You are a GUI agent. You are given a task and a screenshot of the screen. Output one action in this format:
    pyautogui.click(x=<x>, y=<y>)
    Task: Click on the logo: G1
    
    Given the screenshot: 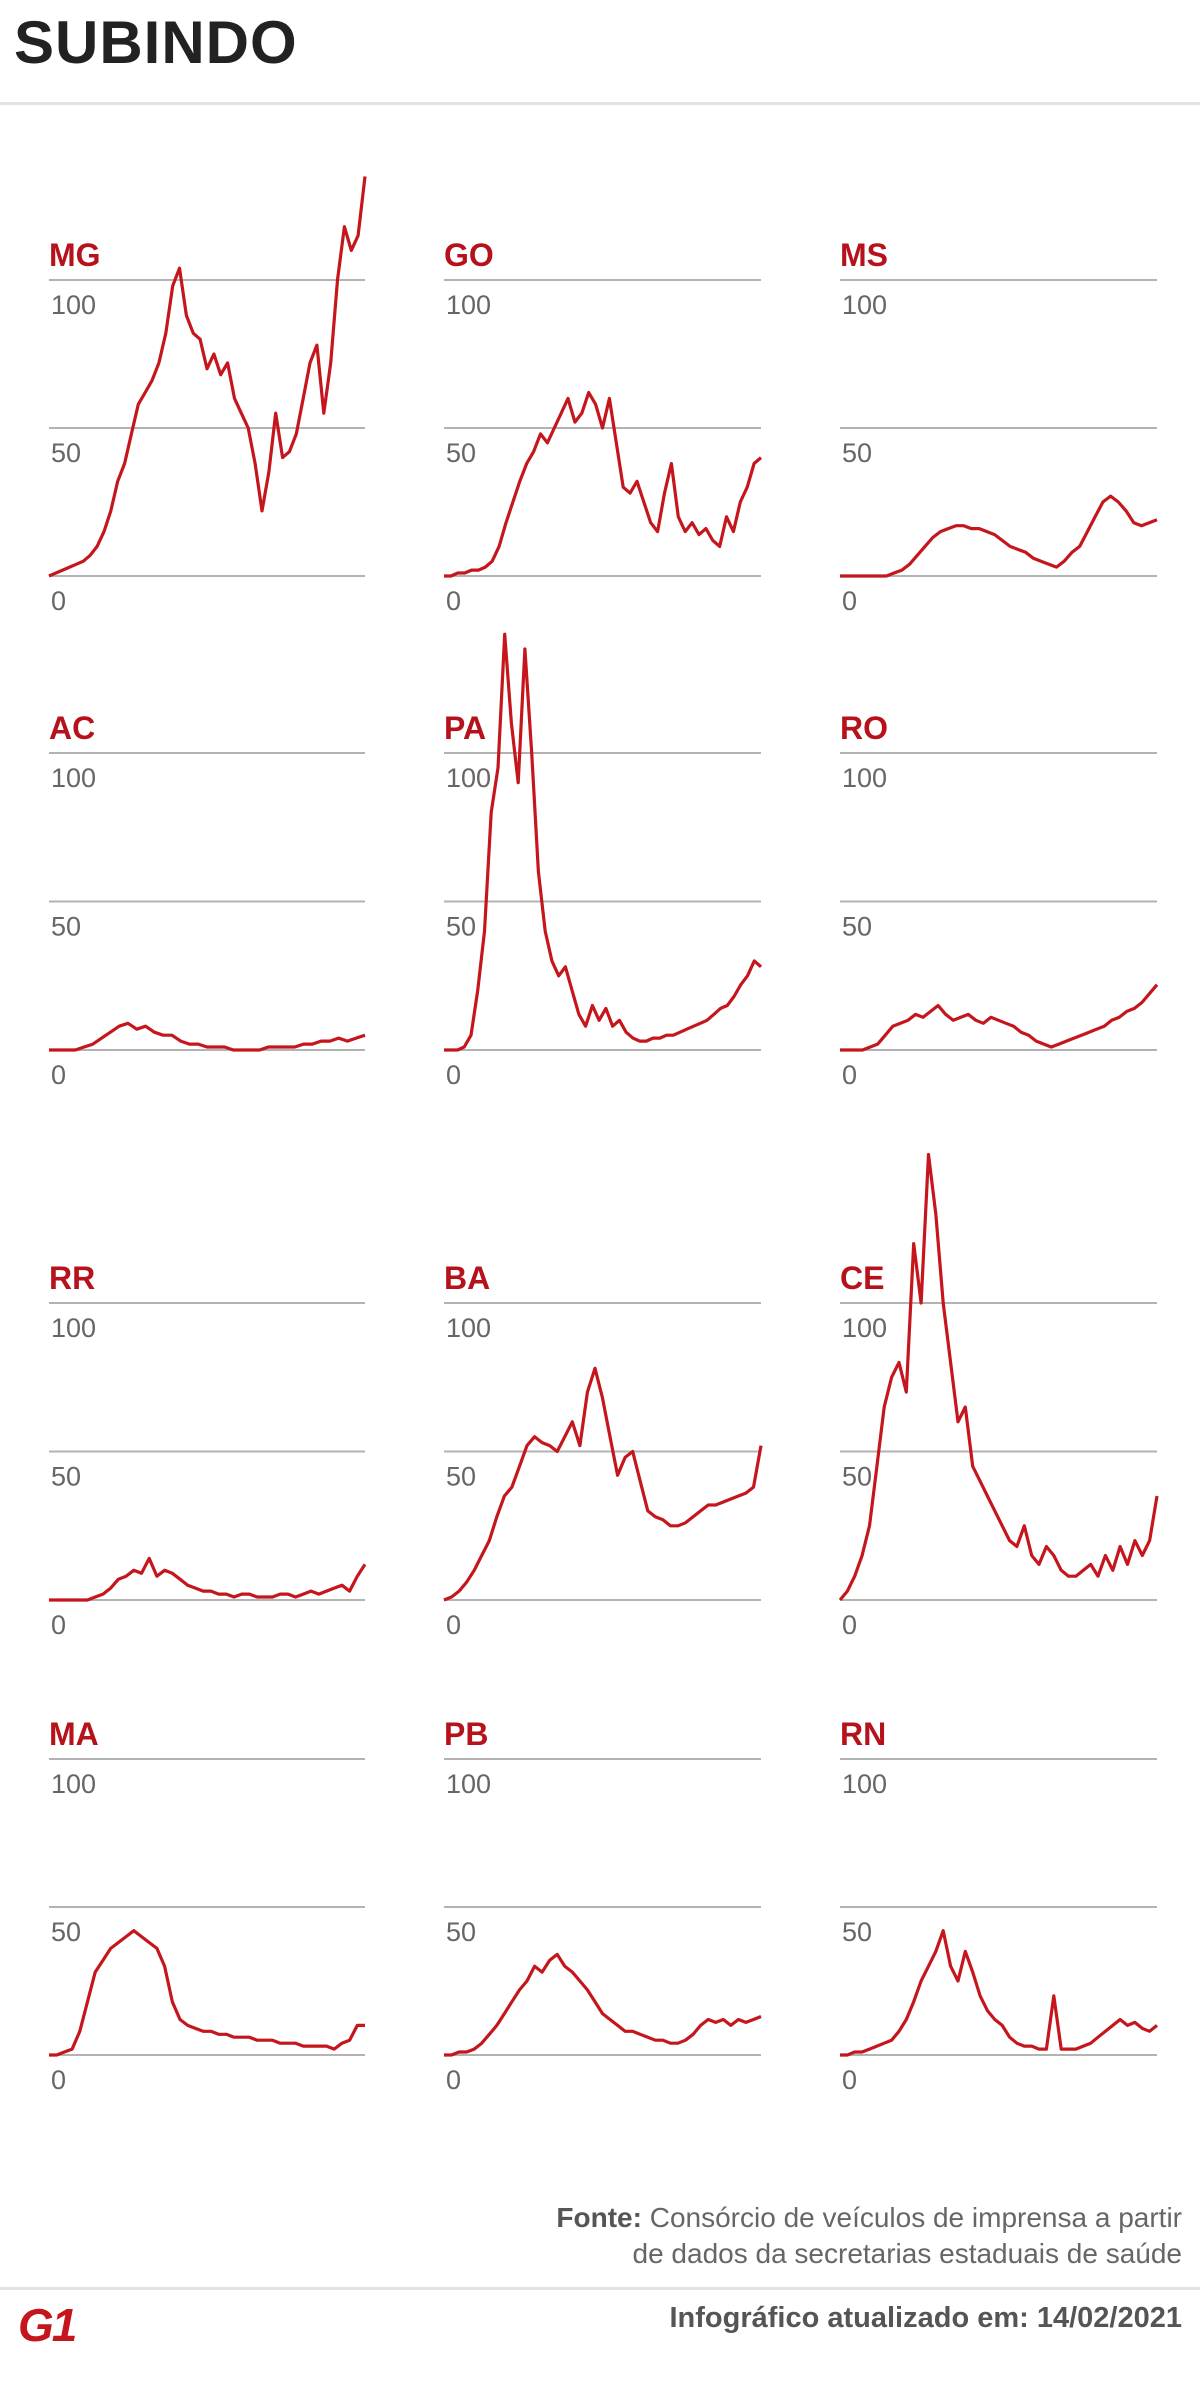 What is the action you would take?
    pyautogui.click(x=47, y=2325)
    